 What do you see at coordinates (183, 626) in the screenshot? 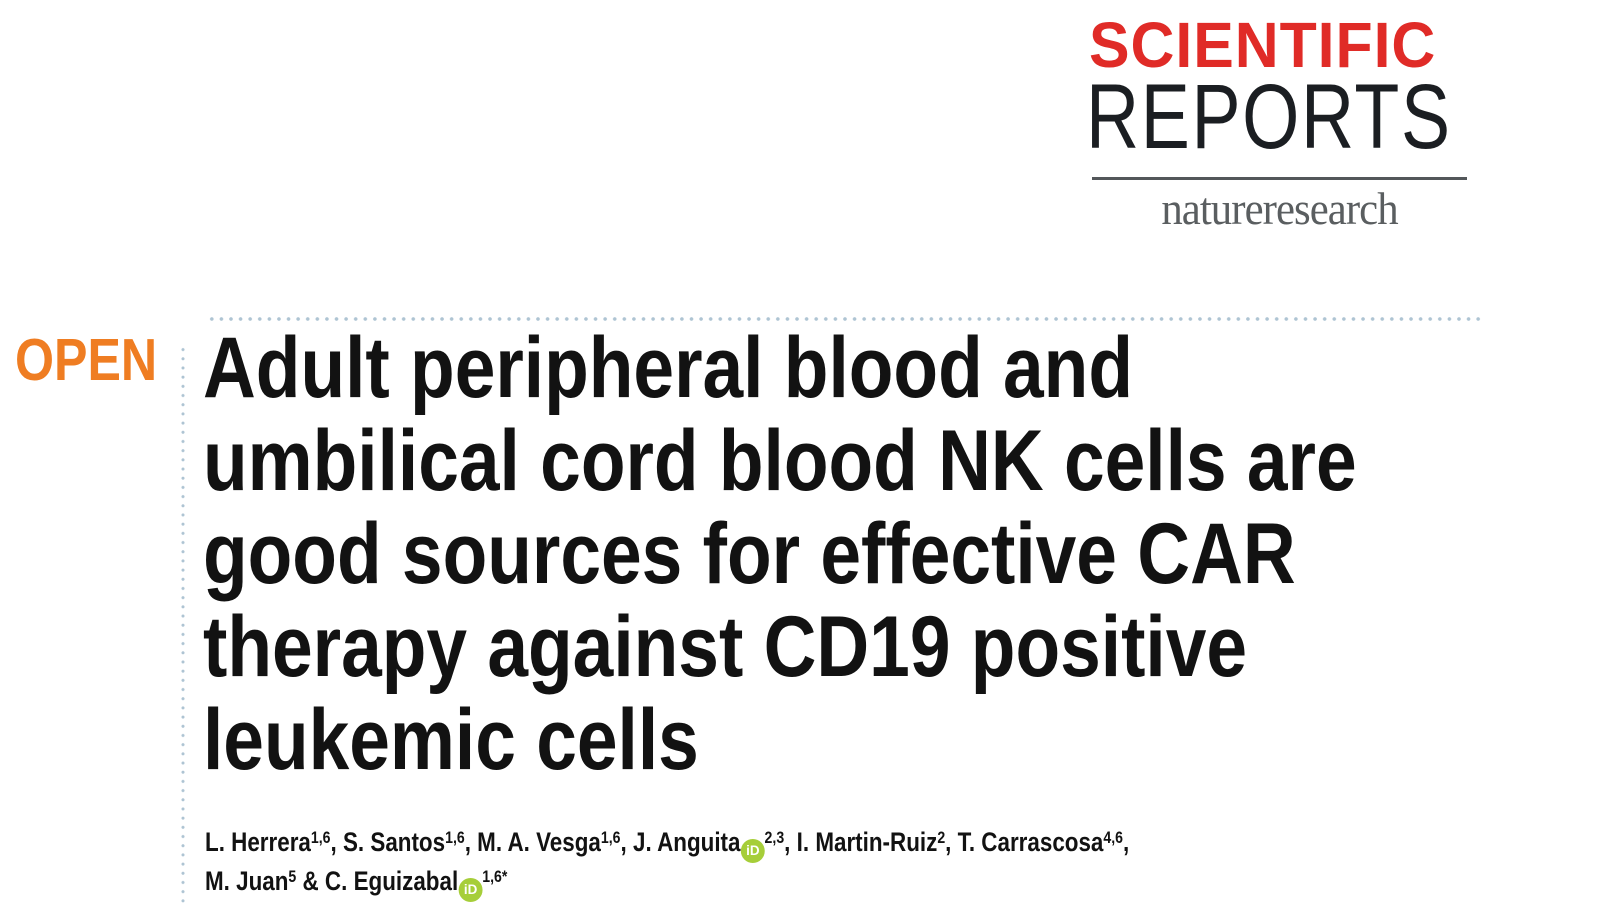
I see `left-dotted-divider` at bounding box center [183, 626].